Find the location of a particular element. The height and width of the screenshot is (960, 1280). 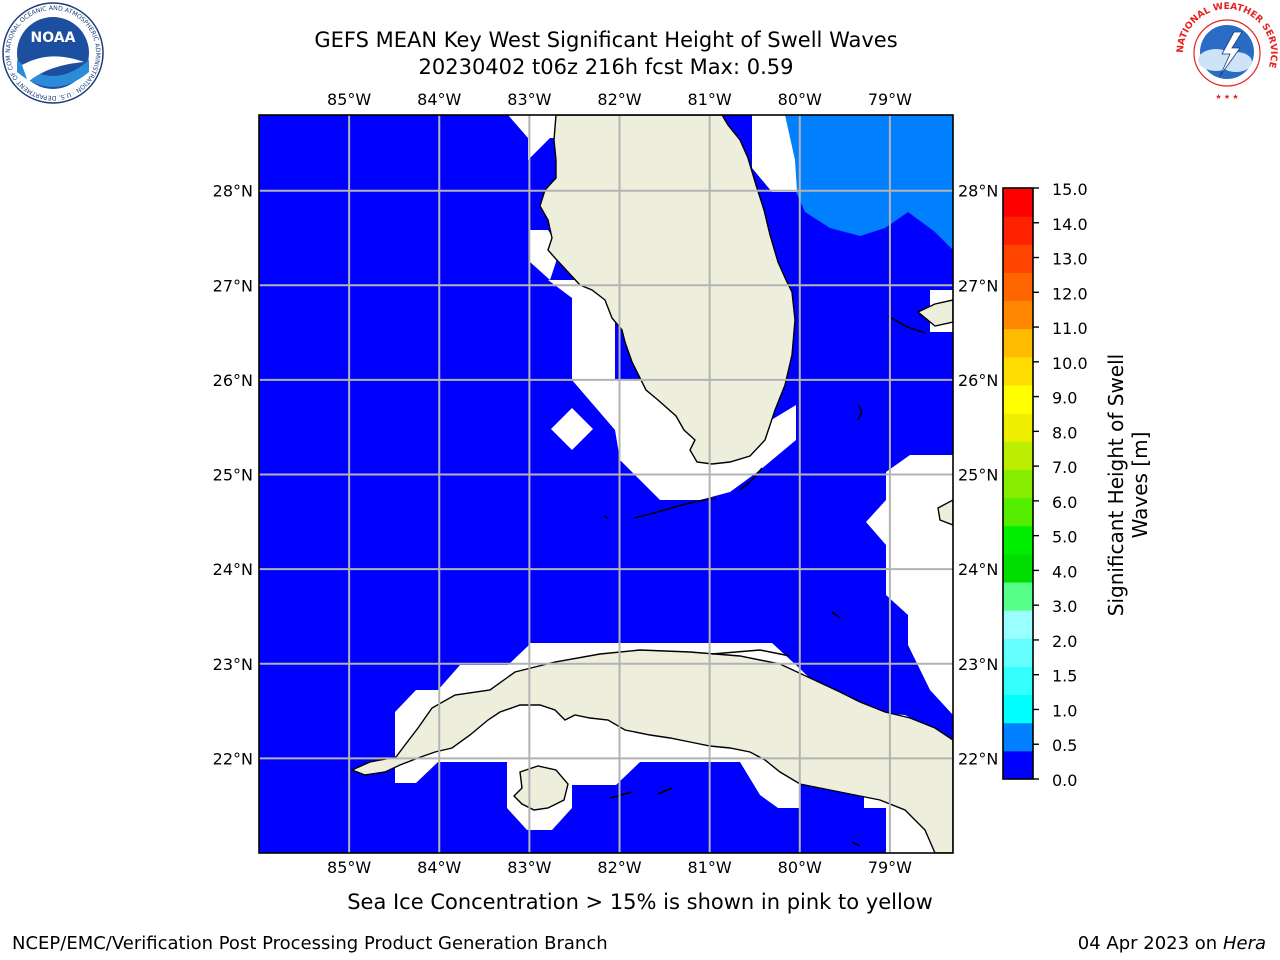

latitude-labels-right: 28°N 27°N 26°N 25°N 24°N 23°N 22°N is located at coordinates (978, 475).